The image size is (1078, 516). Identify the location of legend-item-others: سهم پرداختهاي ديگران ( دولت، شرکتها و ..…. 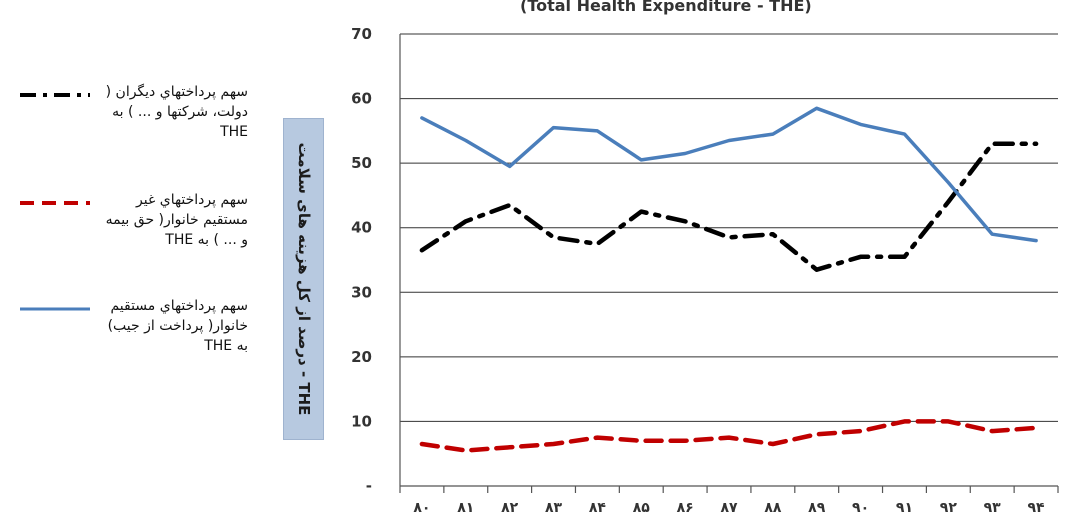
(134, 132).